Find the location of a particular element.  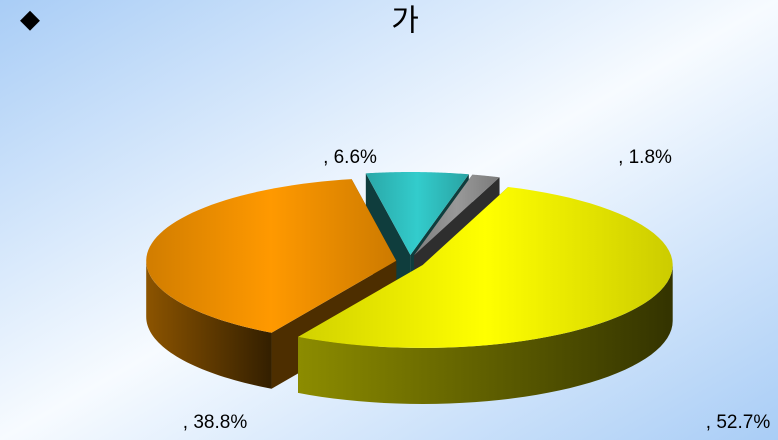

slice-side is located at coordinates (388, 242).